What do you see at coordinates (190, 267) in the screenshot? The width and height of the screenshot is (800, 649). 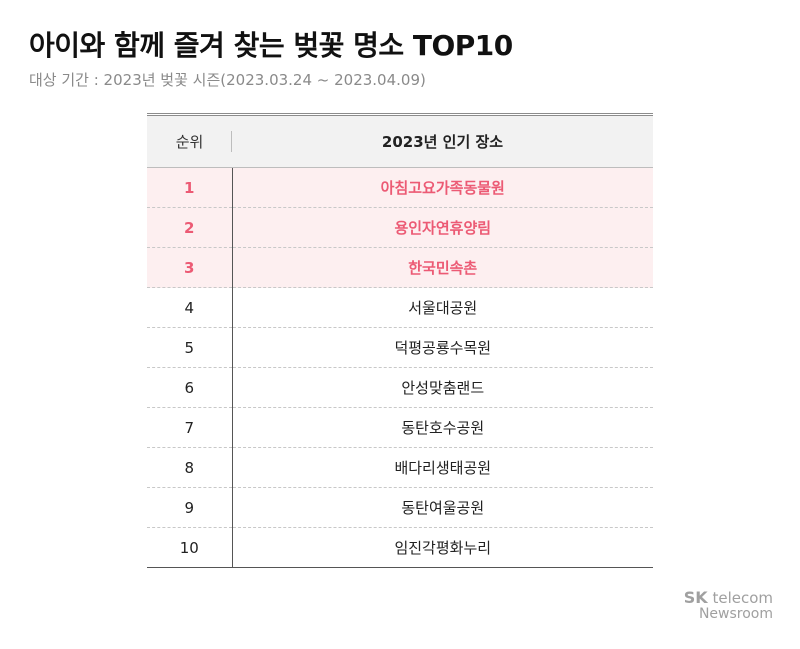 I see `rank-cell: 3` at bounding box center [190, 267].